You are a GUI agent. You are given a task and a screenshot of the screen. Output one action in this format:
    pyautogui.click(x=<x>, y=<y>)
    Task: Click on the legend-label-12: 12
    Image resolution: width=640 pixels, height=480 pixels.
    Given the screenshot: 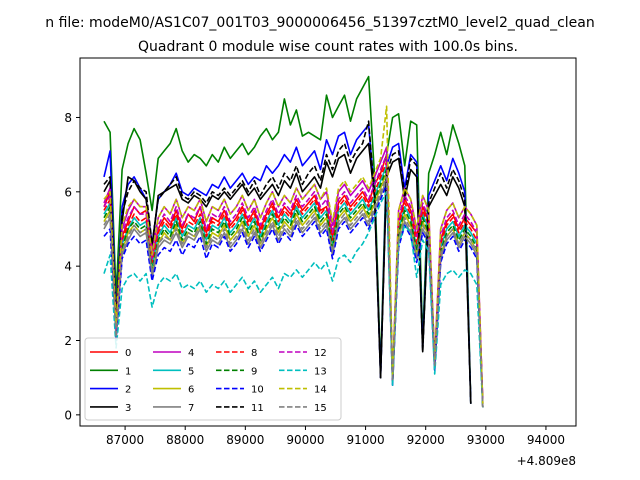 What is the action you would take?
    pyautogui.click(x=320, y=353)
    